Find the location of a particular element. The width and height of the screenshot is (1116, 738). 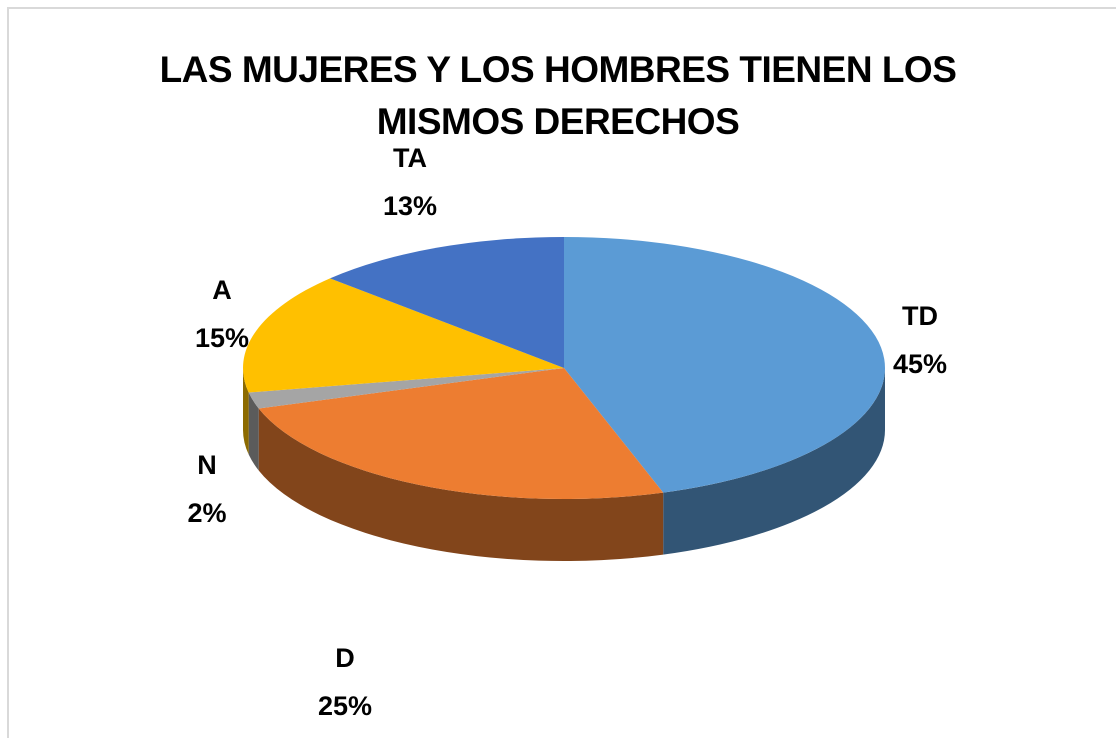

slice-category-label: N is located at coordinates (207, 465).